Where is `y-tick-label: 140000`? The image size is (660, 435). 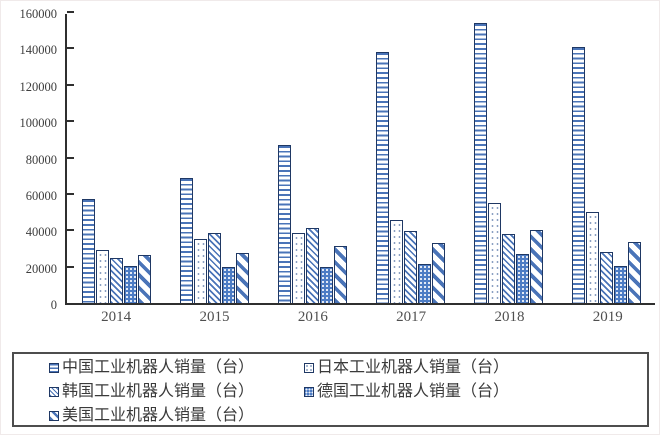
y-tick-label: 140000 is located at coordinates (38, 50).